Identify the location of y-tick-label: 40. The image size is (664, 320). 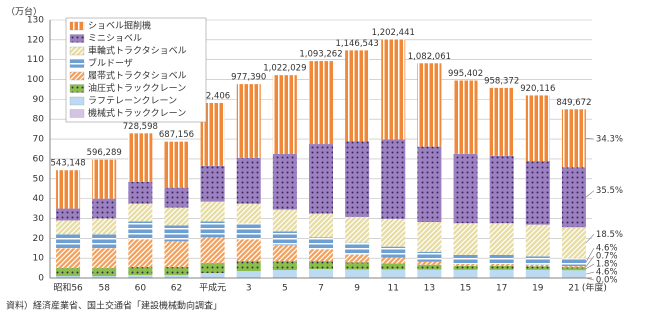
(39, 199).